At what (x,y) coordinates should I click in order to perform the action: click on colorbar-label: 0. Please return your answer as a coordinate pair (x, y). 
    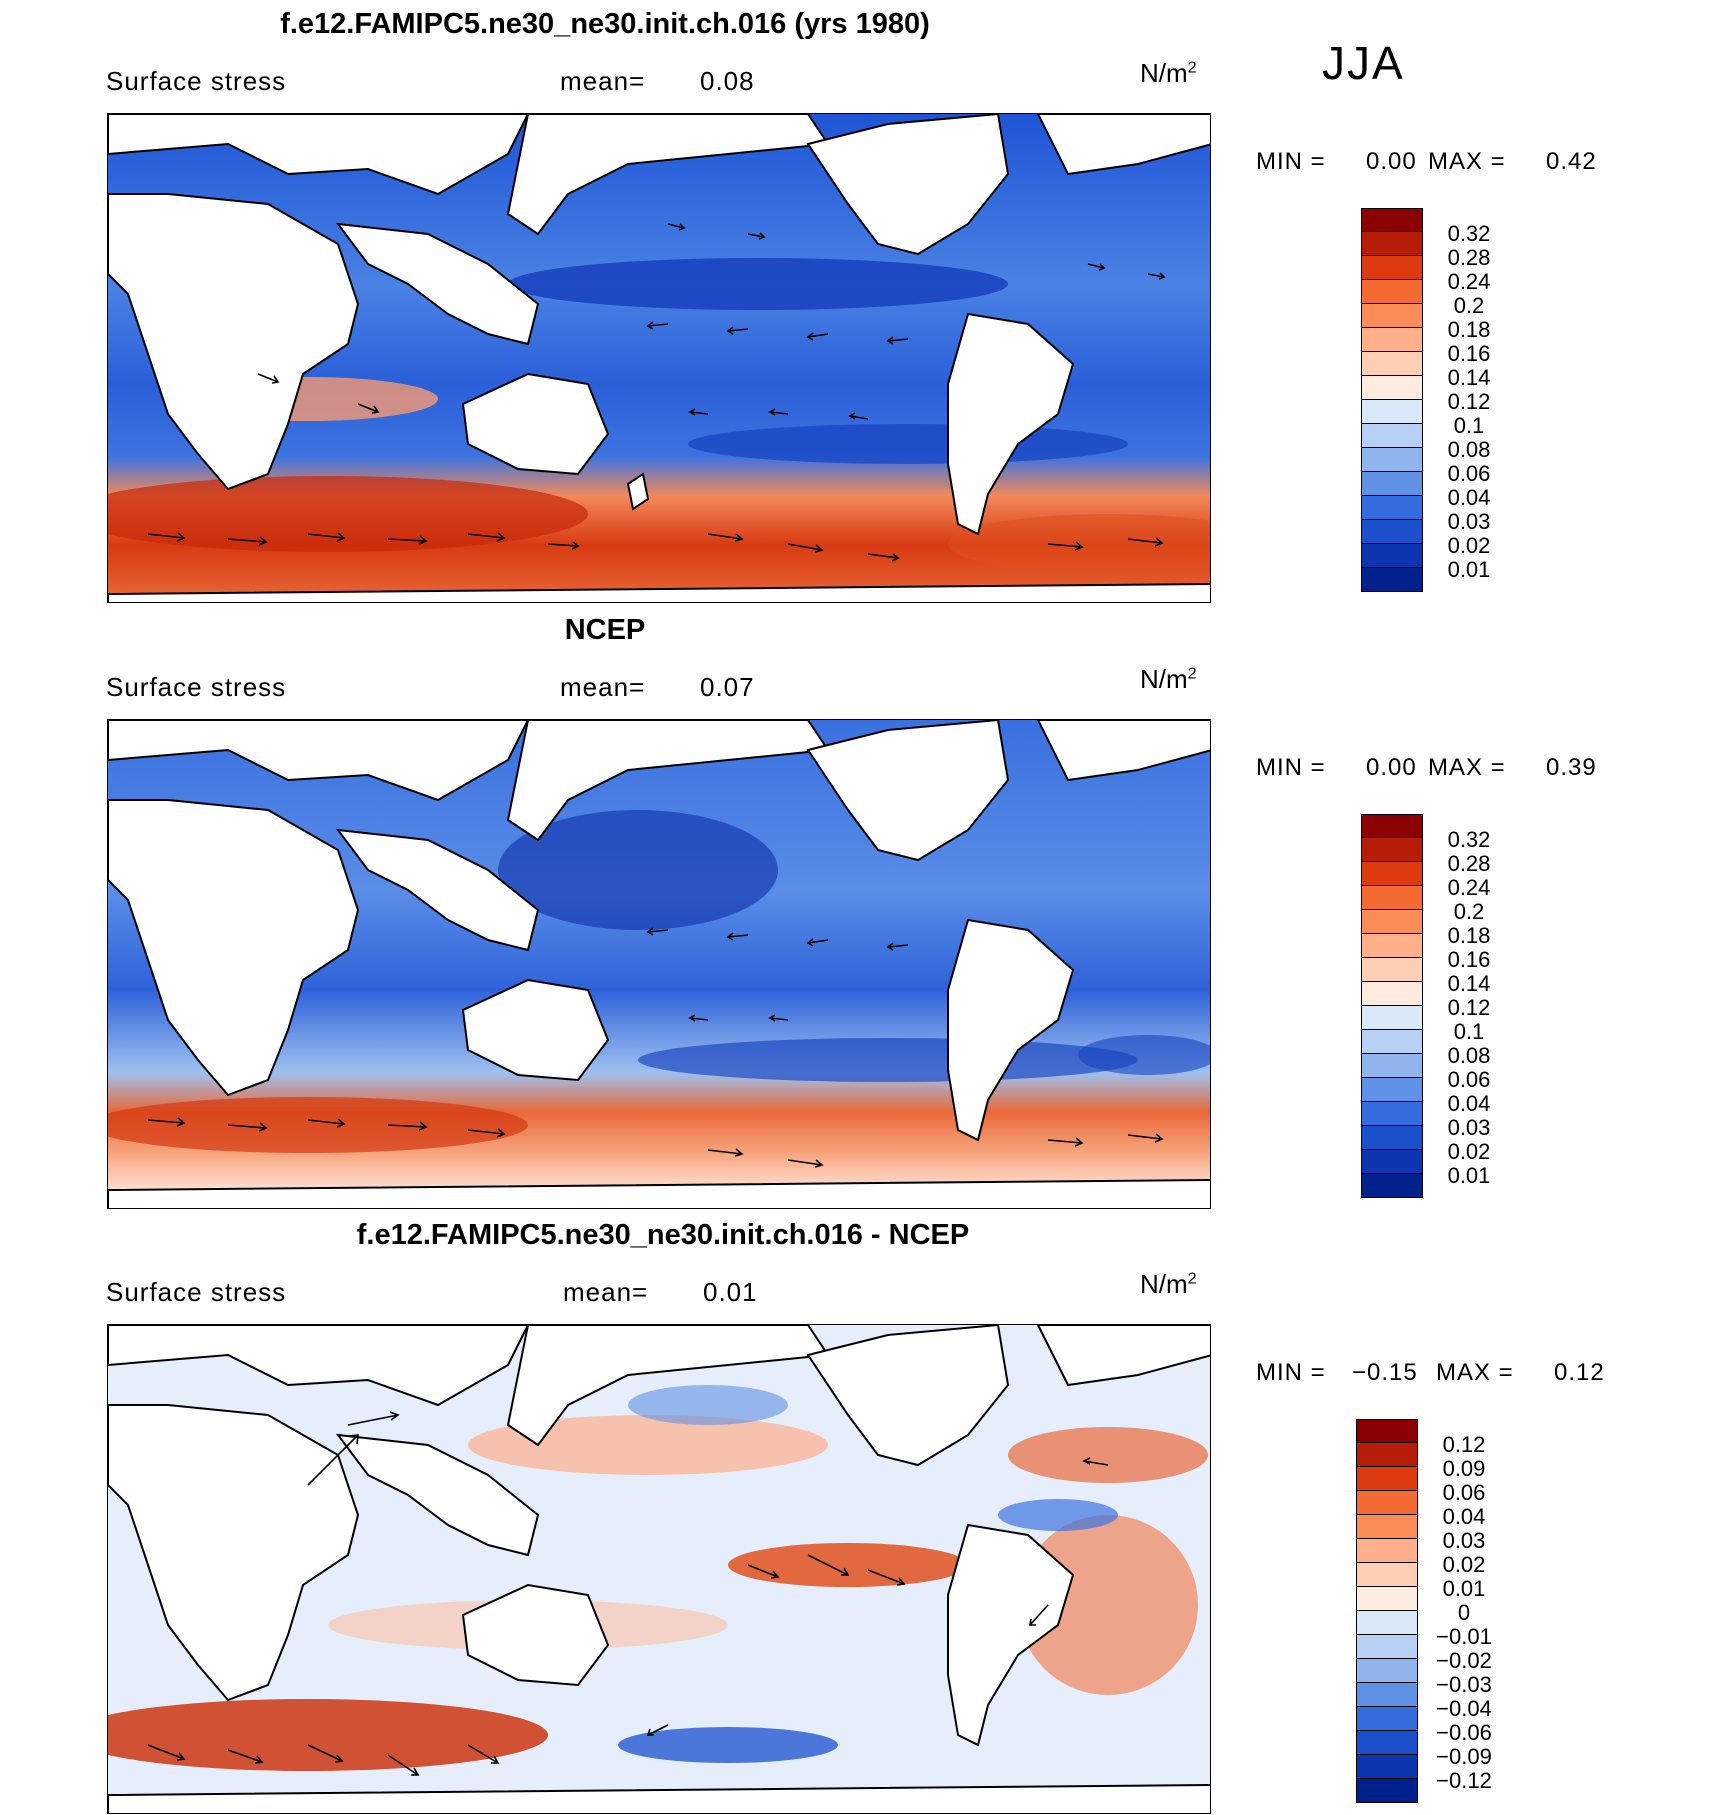
    Looking at the image, I should click on (1464, 1612).